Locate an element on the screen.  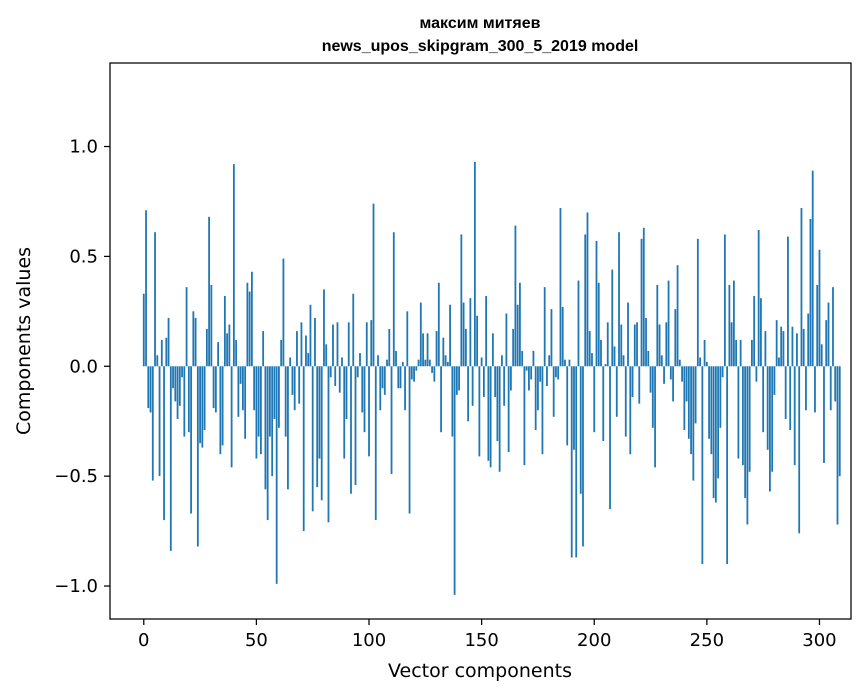
chart-title-line-1: максим митяев is located at coordinates (480, 23).